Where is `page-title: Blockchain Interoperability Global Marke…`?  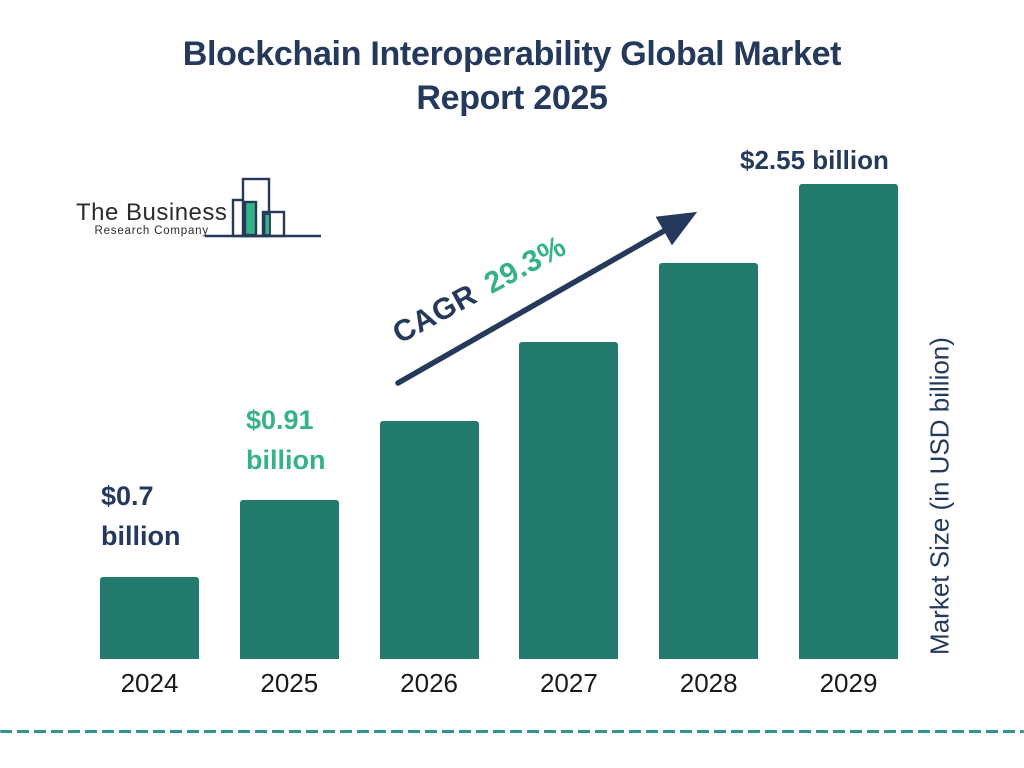 page-title: Blockchain Interoperability Global Marke… is located at coordinates (512, 76).